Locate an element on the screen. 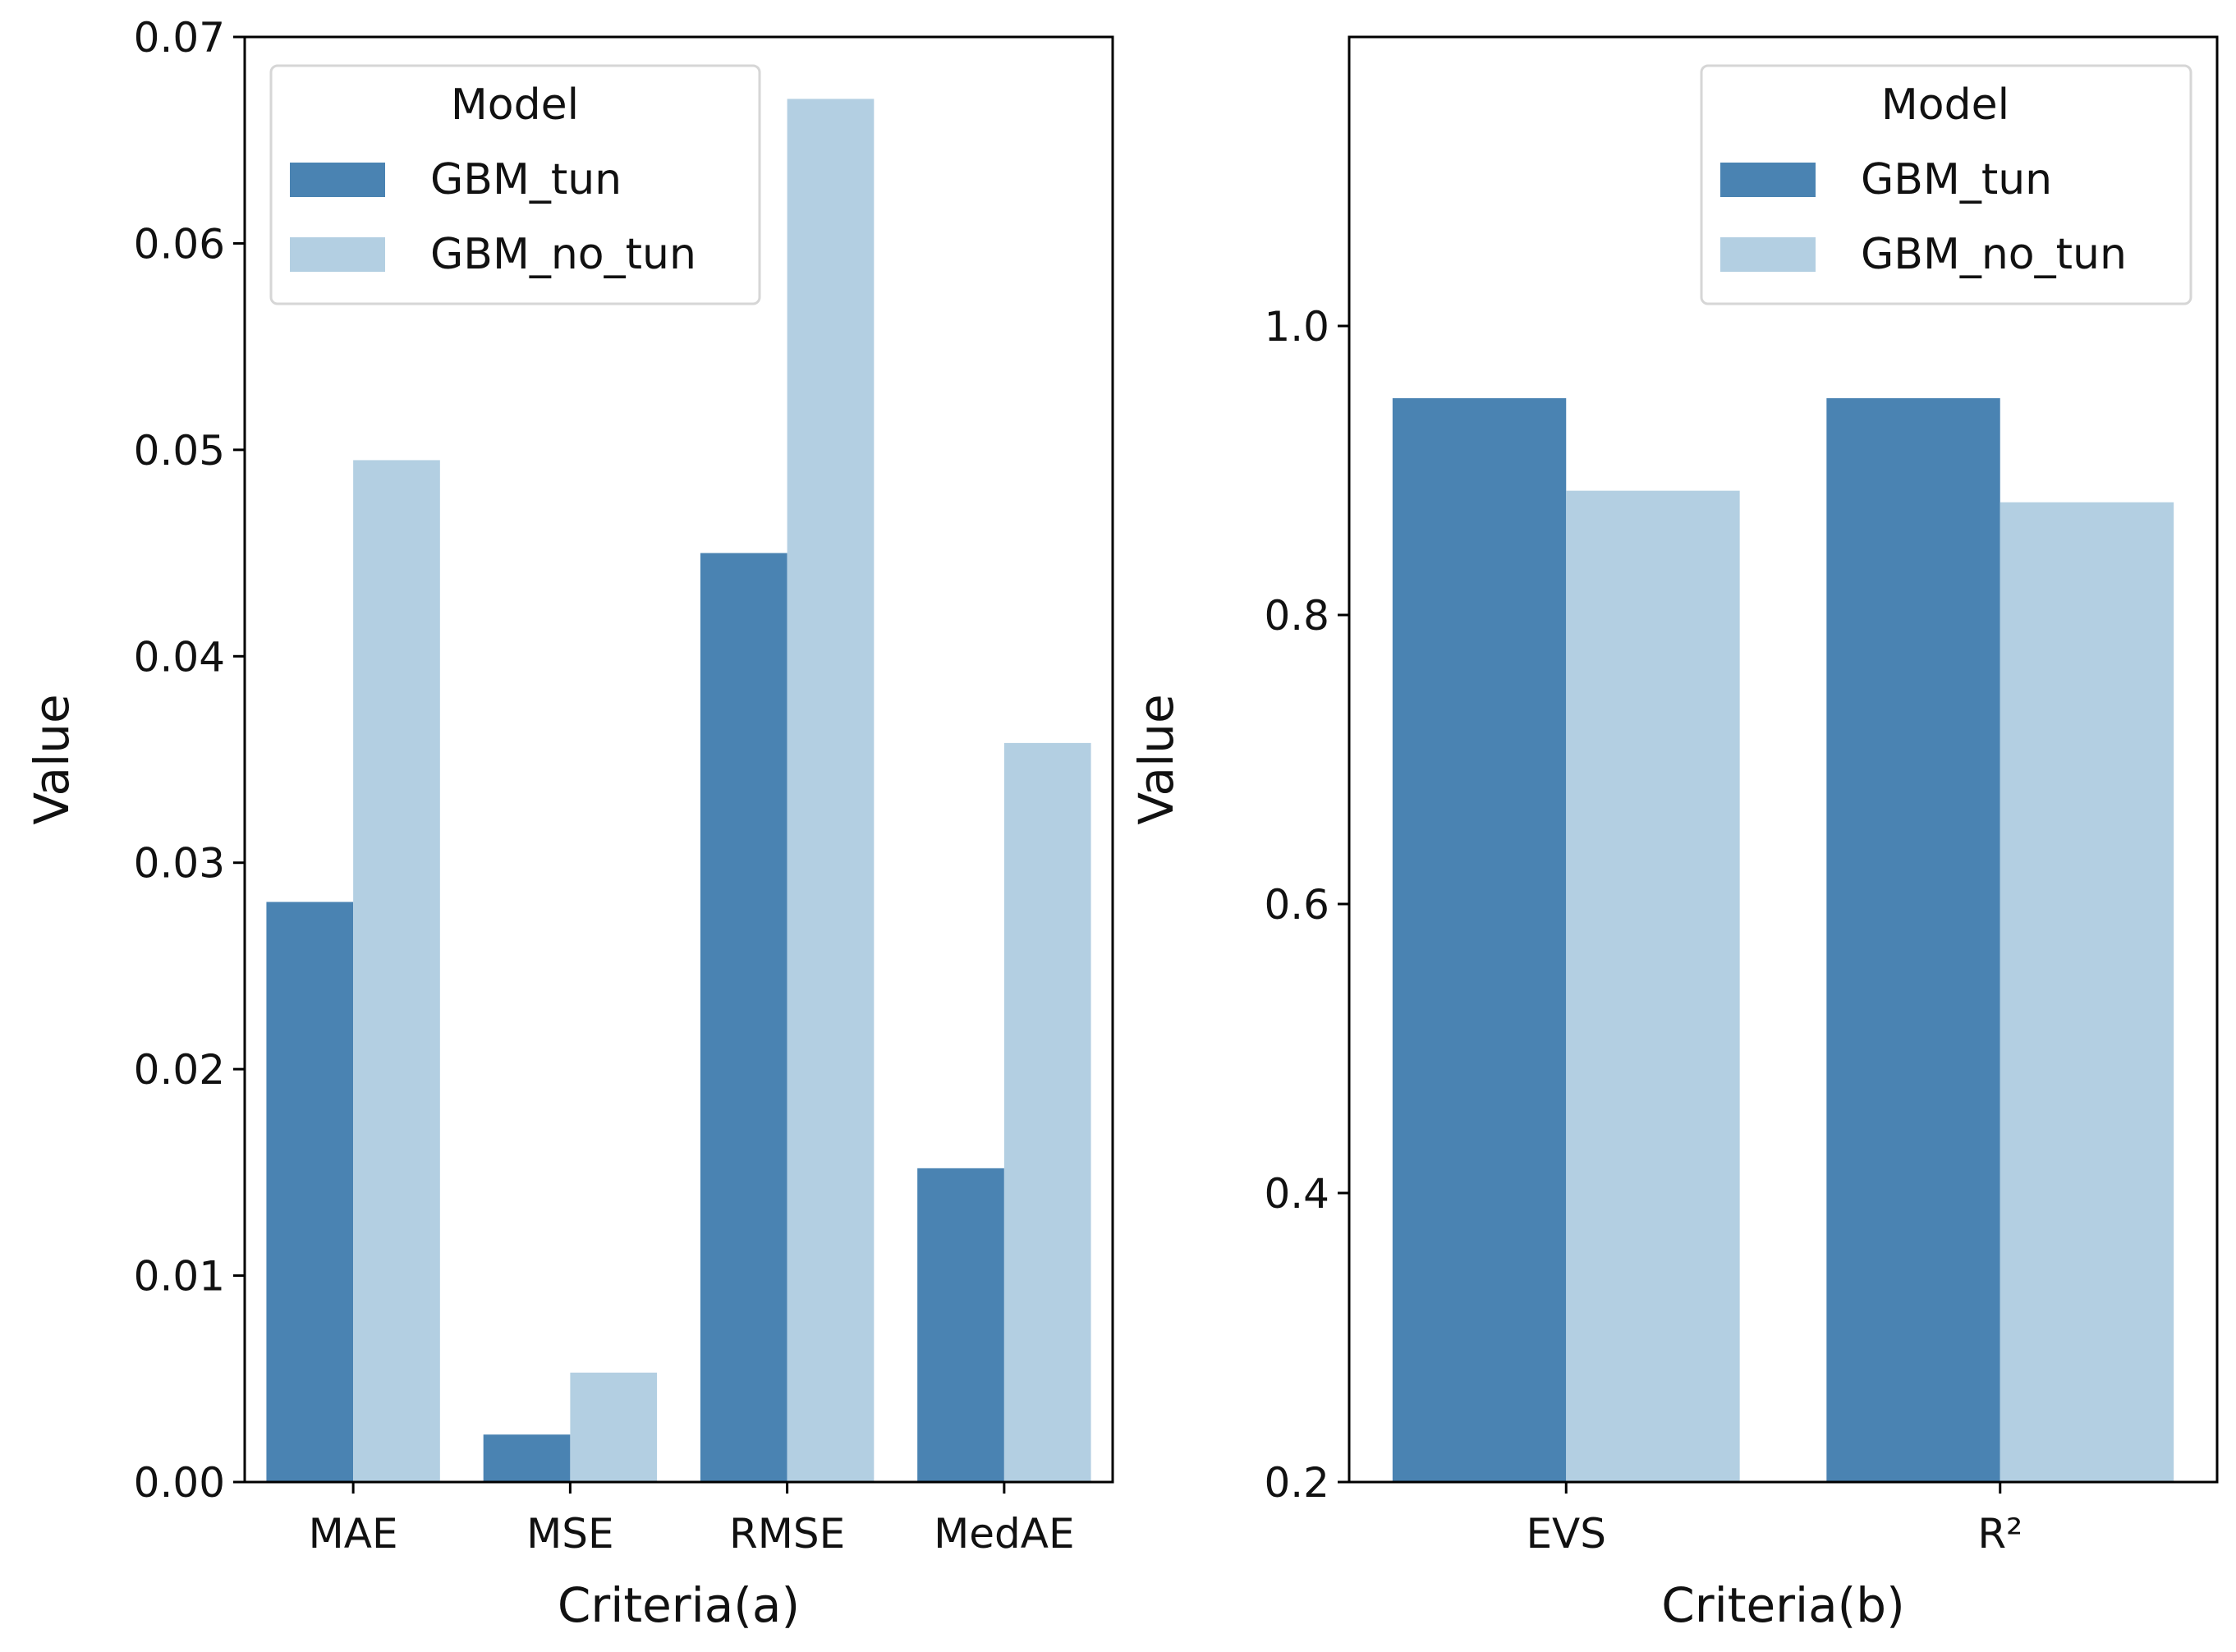 The width and height of the screenshot is (2236, 1652). y-tick-label: 0.04 is located at coordinates (179, 657).